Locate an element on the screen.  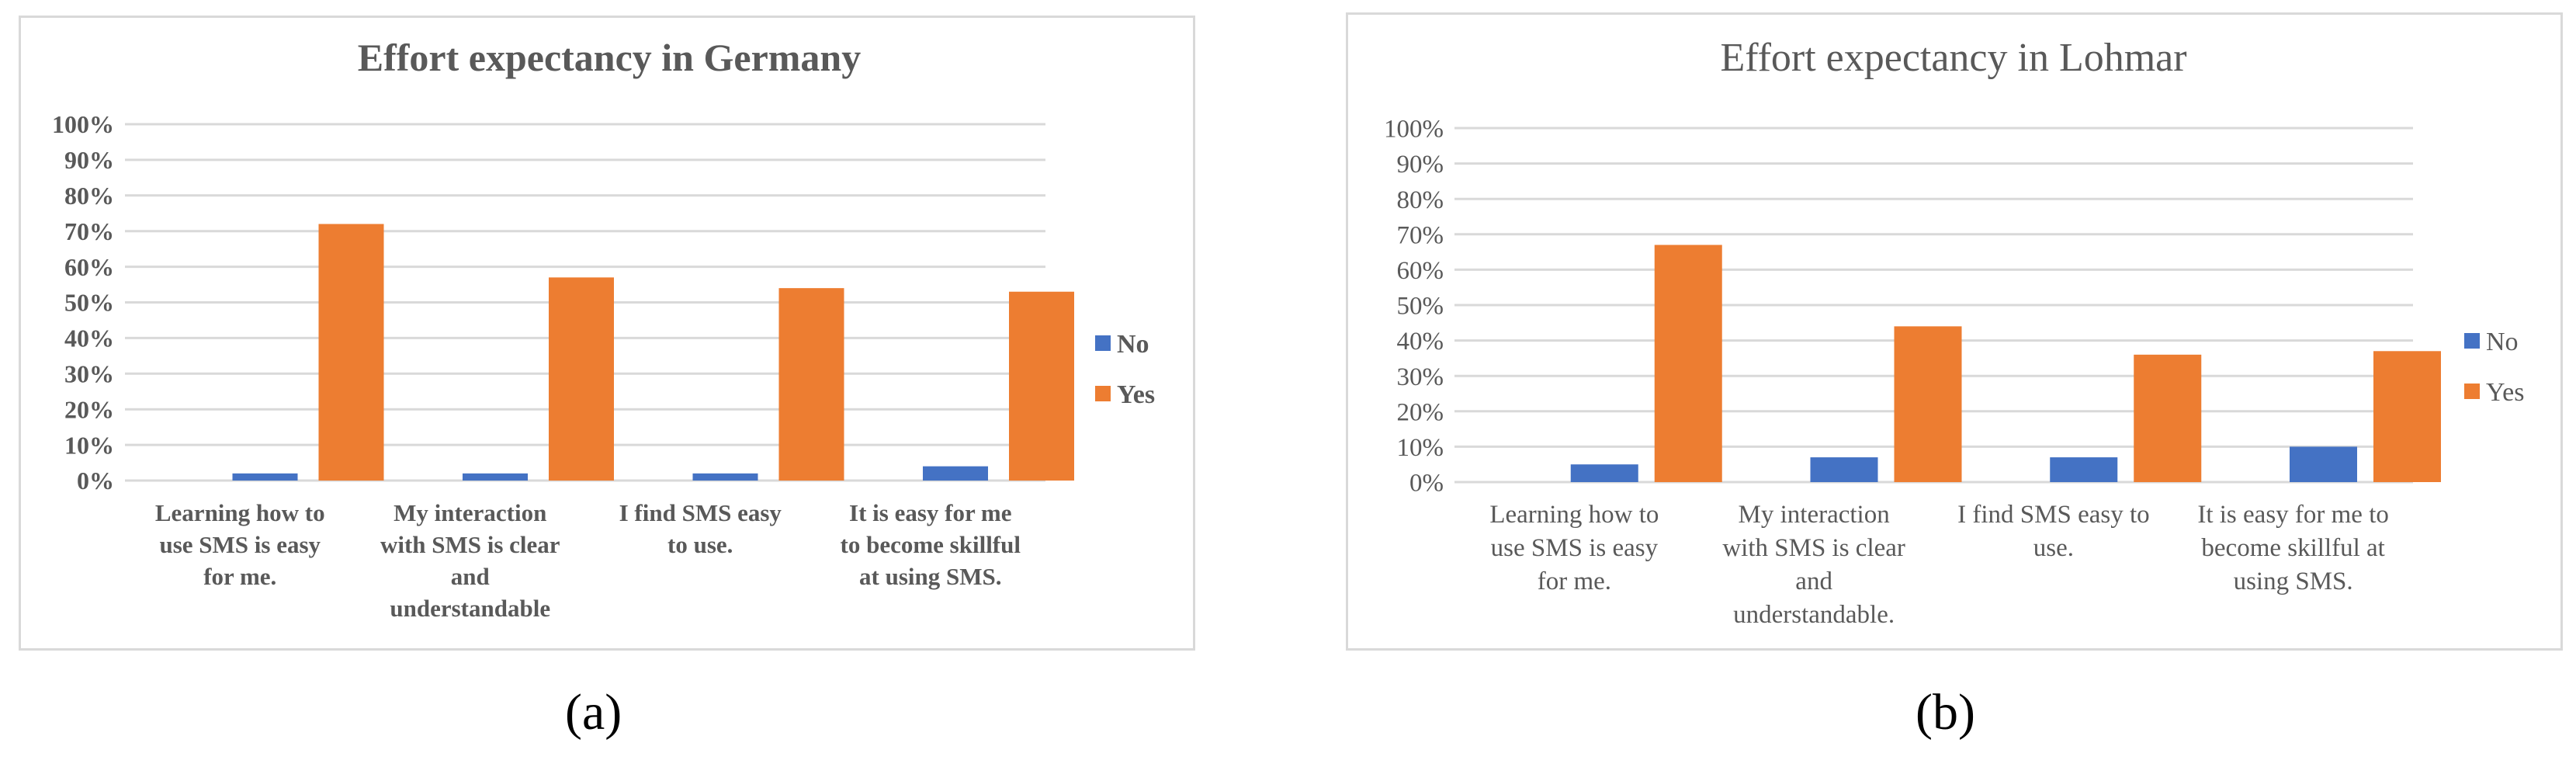
chart-title: Effort expectancy in Lohmar is located at coordinates (1953, 58).